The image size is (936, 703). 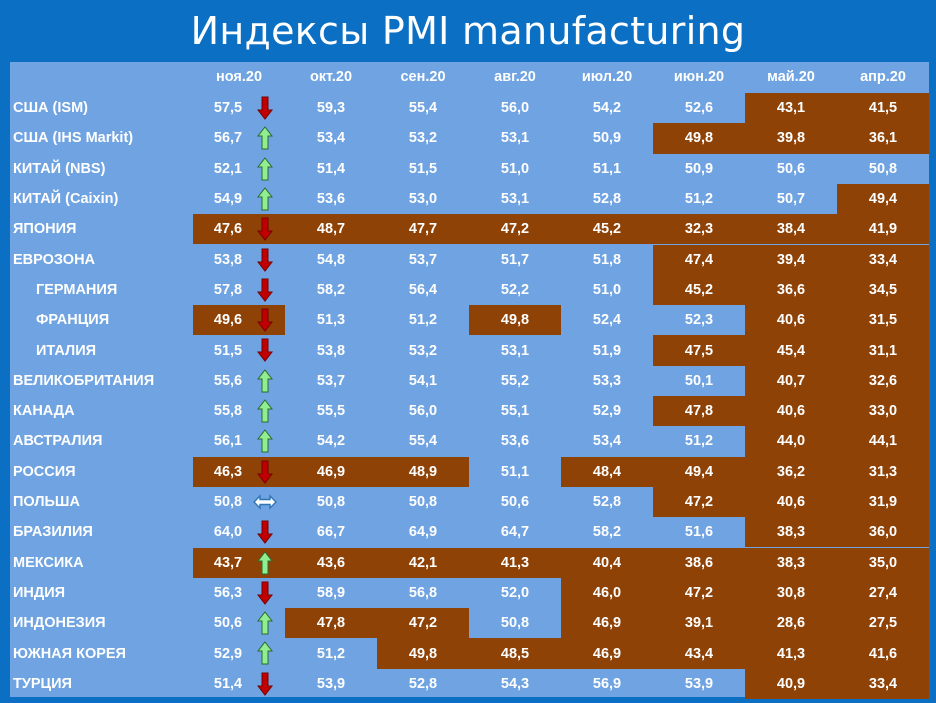 What do you see at coordinates (54, 259) in the screenshot?
I see `country-name: ЕВРОЗОНА` at bounding box center [54, 259].